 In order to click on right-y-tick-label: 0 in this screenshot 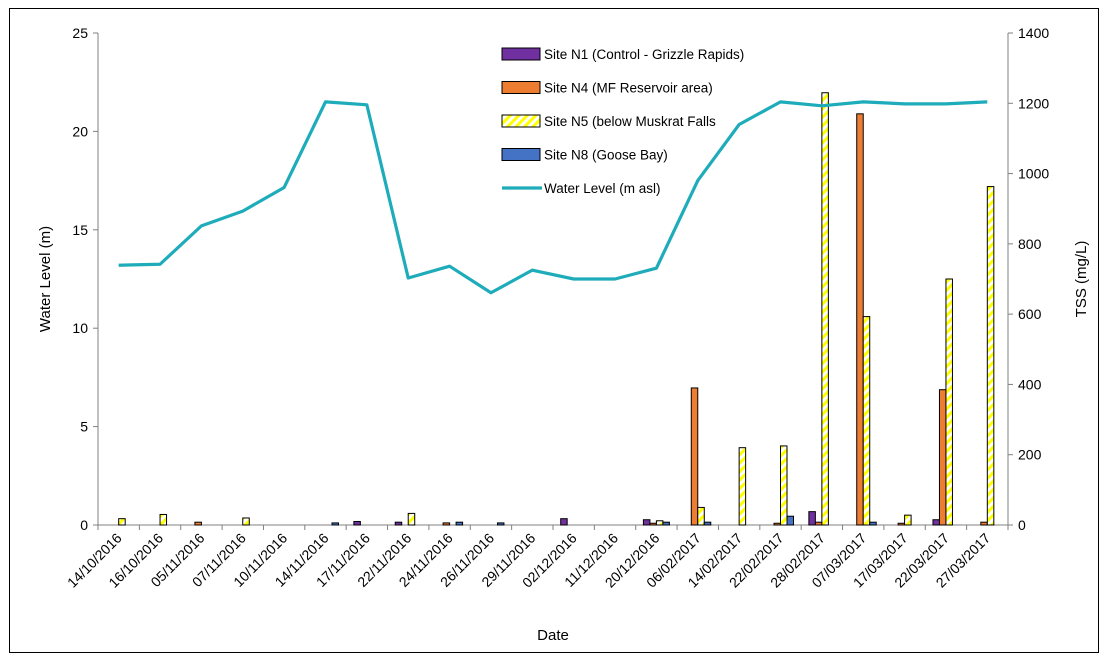, I will do `click(1022, 525)`.